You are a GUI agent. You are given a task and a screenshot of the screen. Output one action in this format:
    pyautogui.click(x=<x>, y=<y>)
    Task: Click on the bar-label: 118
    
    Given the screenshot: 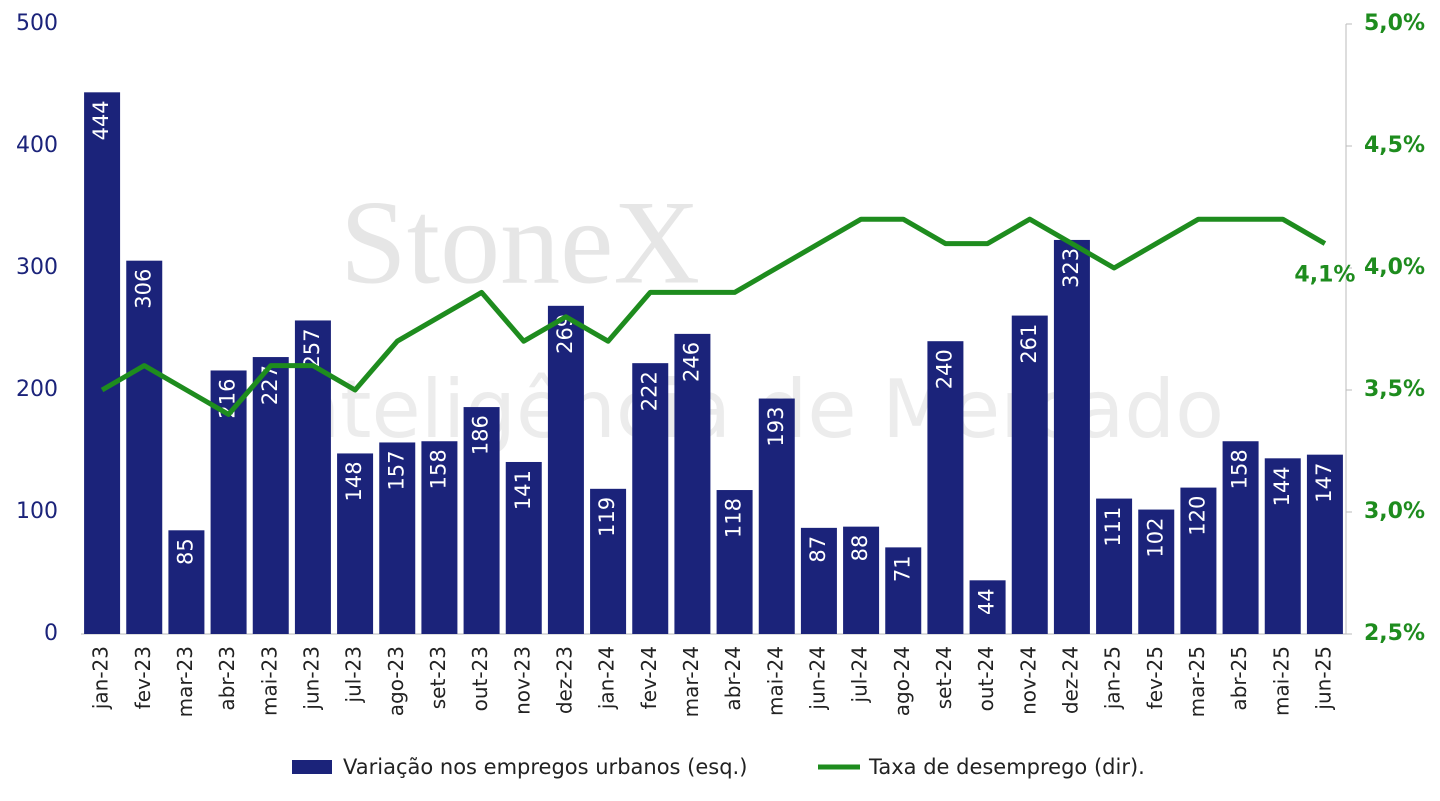 What is the action you would take?
    pyautogui.click(x=734, y=518)
    